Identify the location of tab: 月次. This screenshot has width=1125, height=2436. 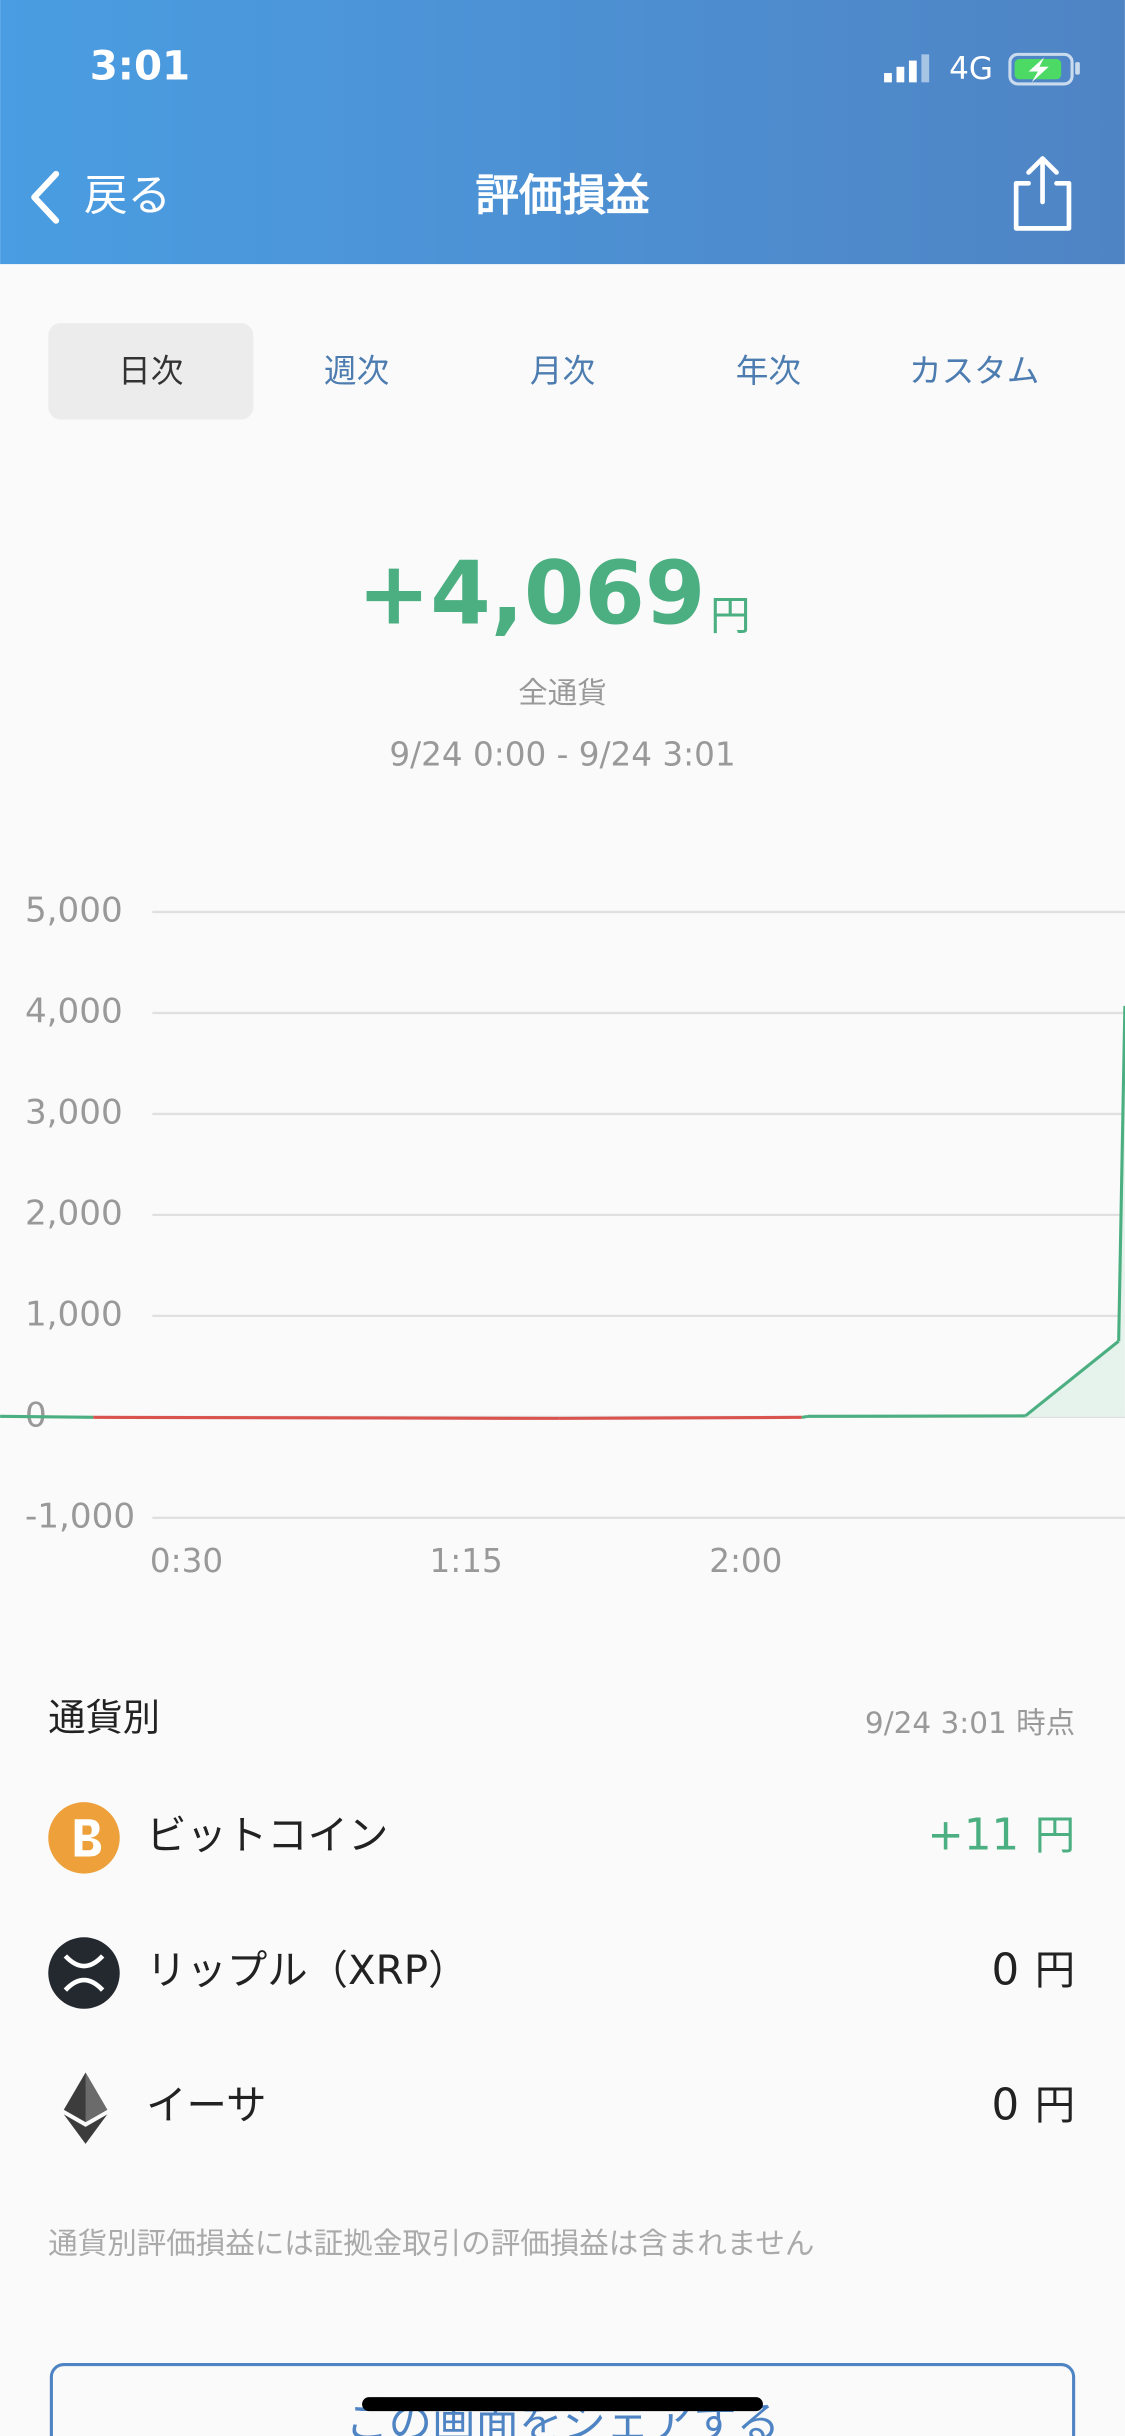
(562, 371).